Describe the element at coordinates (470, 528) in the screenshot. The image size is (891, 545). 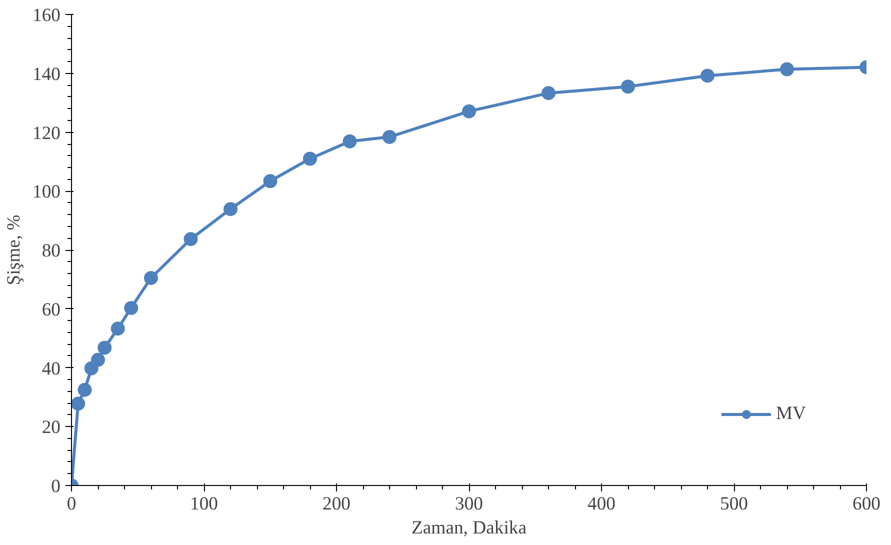
I see `x-axis-title: Zaman, Dakika` at that location.